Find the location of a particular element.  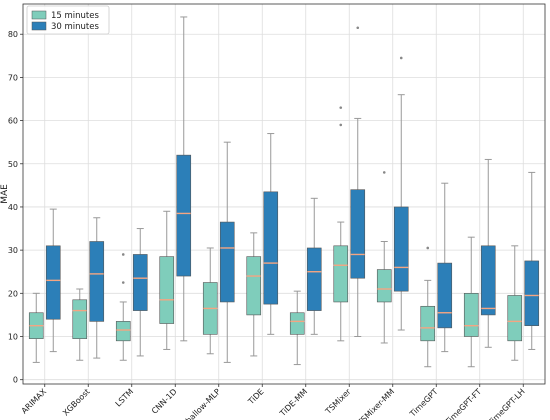

box-30-minutes-ARIMAX is located at coordinates (53, 280).